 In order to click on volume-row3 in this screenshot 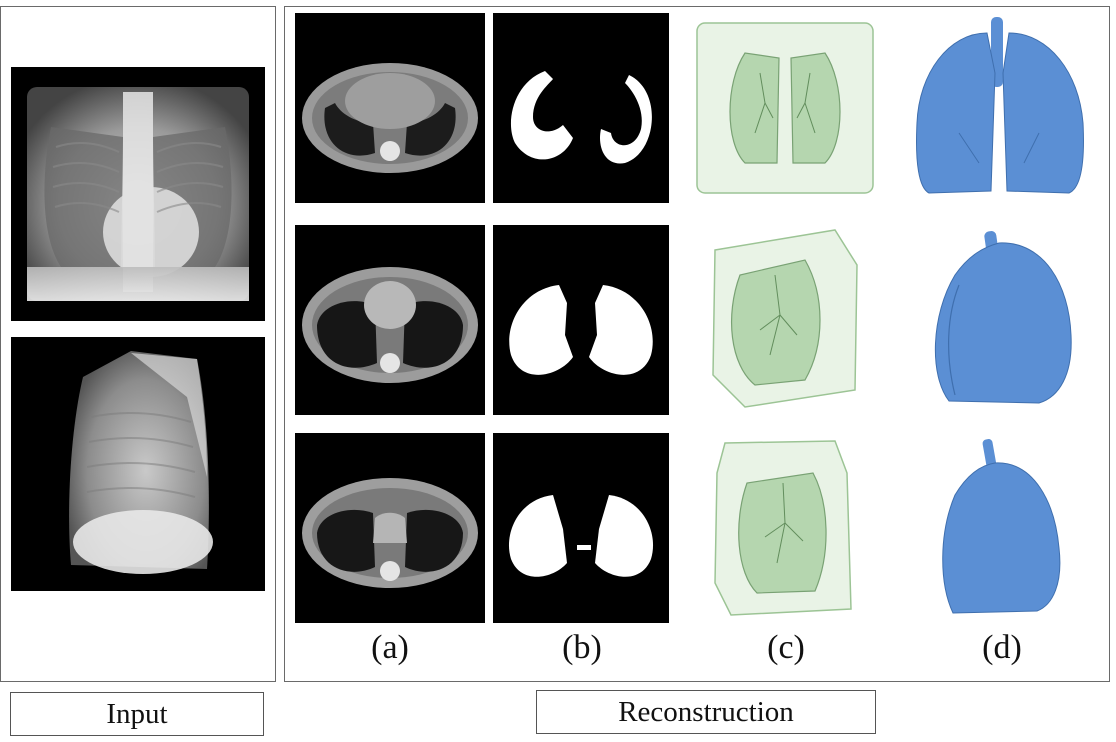, I will do `click(785, 528)`.